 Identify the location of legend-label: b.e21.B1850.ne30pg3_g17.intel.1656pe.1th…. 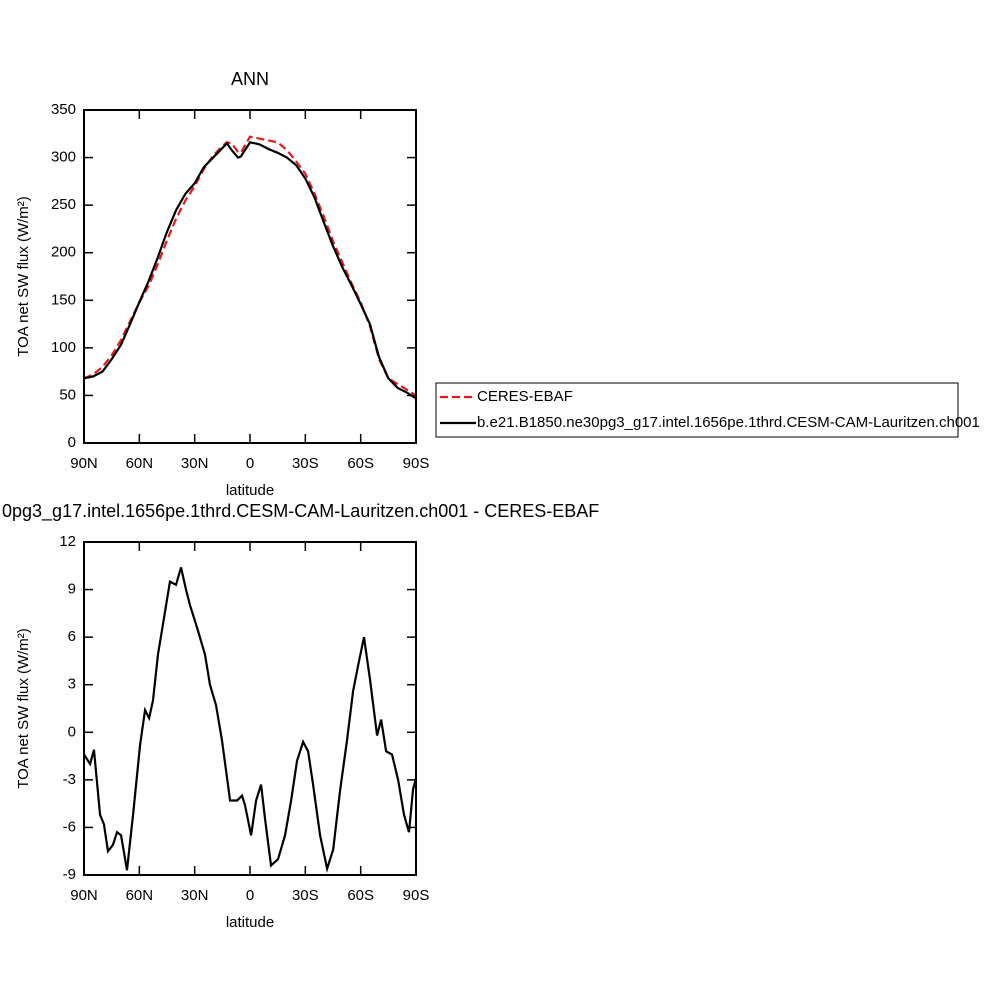
(728, 422).